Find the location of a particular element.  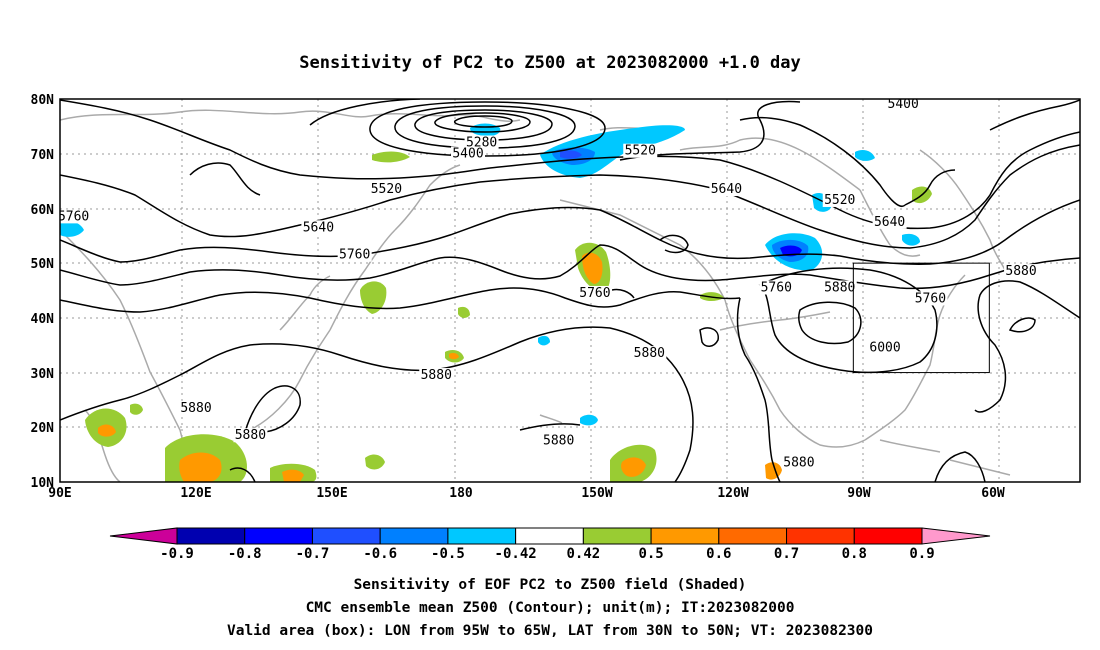

lat-tick-label: 20N is located at coordinates (43, 428).